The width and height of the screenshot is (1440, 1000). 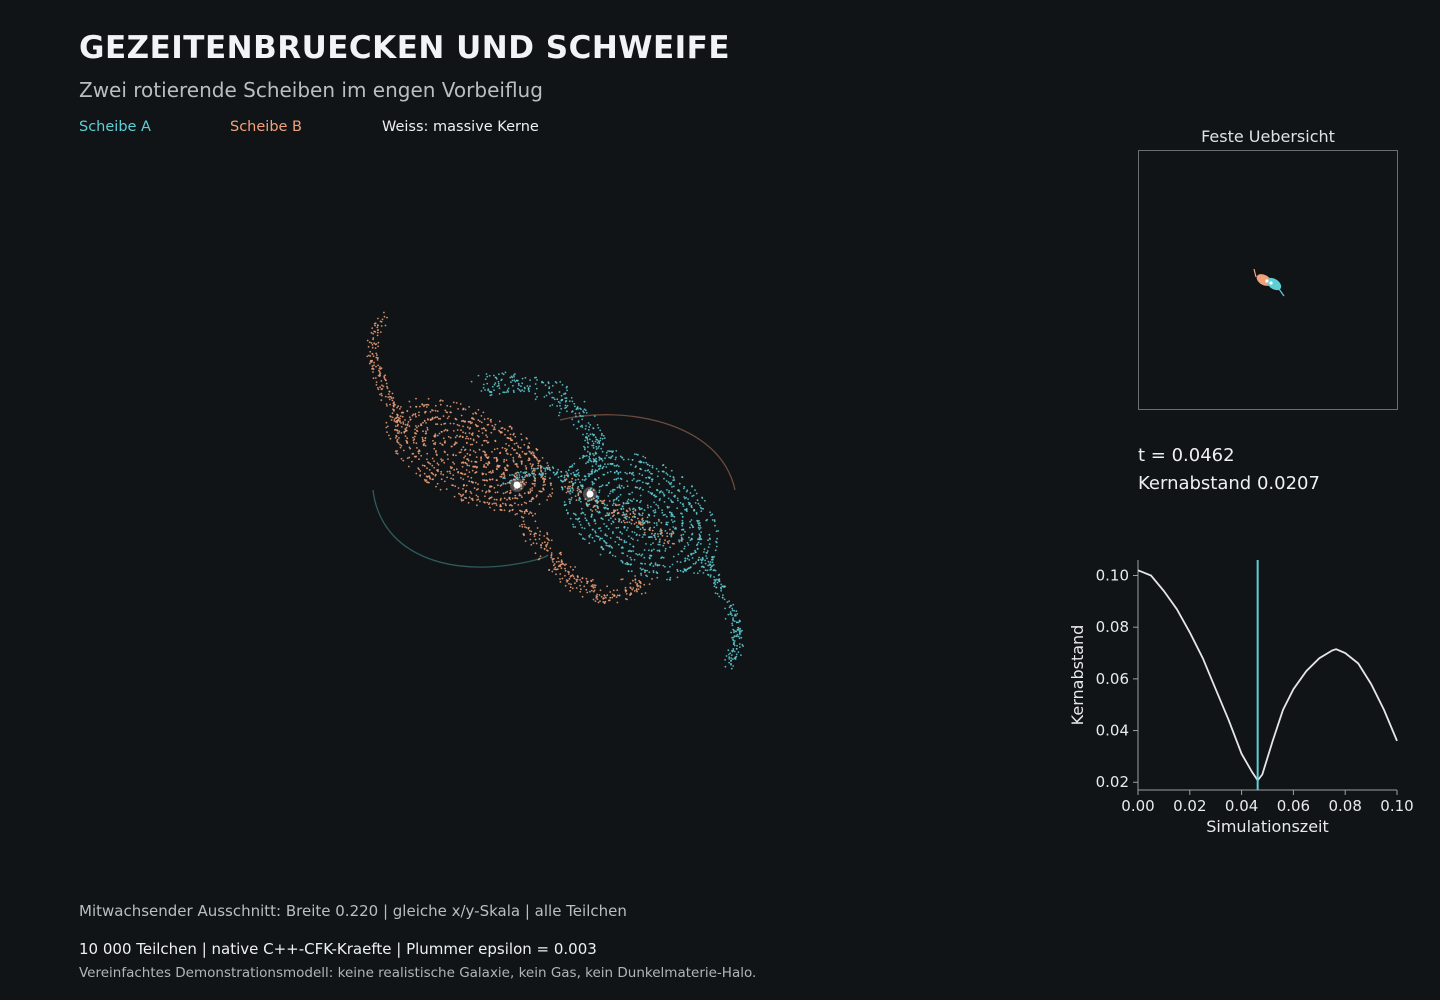 What do you see at coordinates (460, 127) in the screenshot?
I see `legend-cores: Weiss: massive Kerne` at bounding box center [460, 127].